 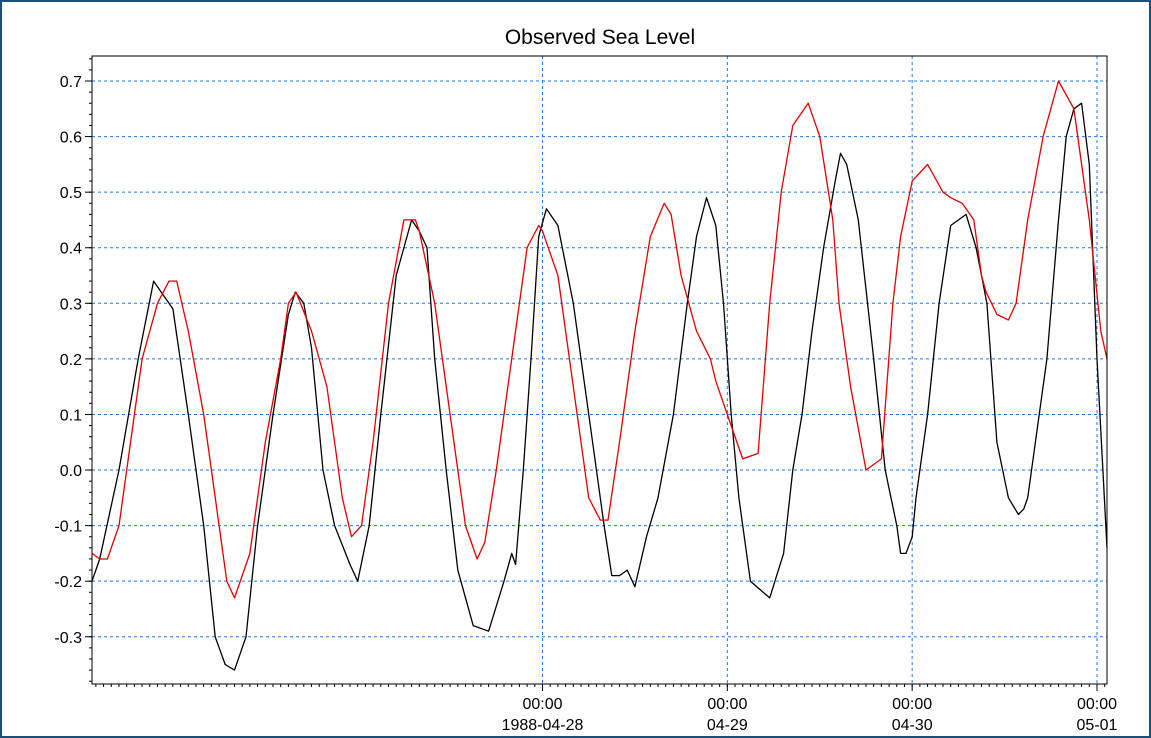 What do you see at coordinates (912, 725) in the screenshot?
I see `x-tick-date-label: 04-30` at bounding box center [912, 725].